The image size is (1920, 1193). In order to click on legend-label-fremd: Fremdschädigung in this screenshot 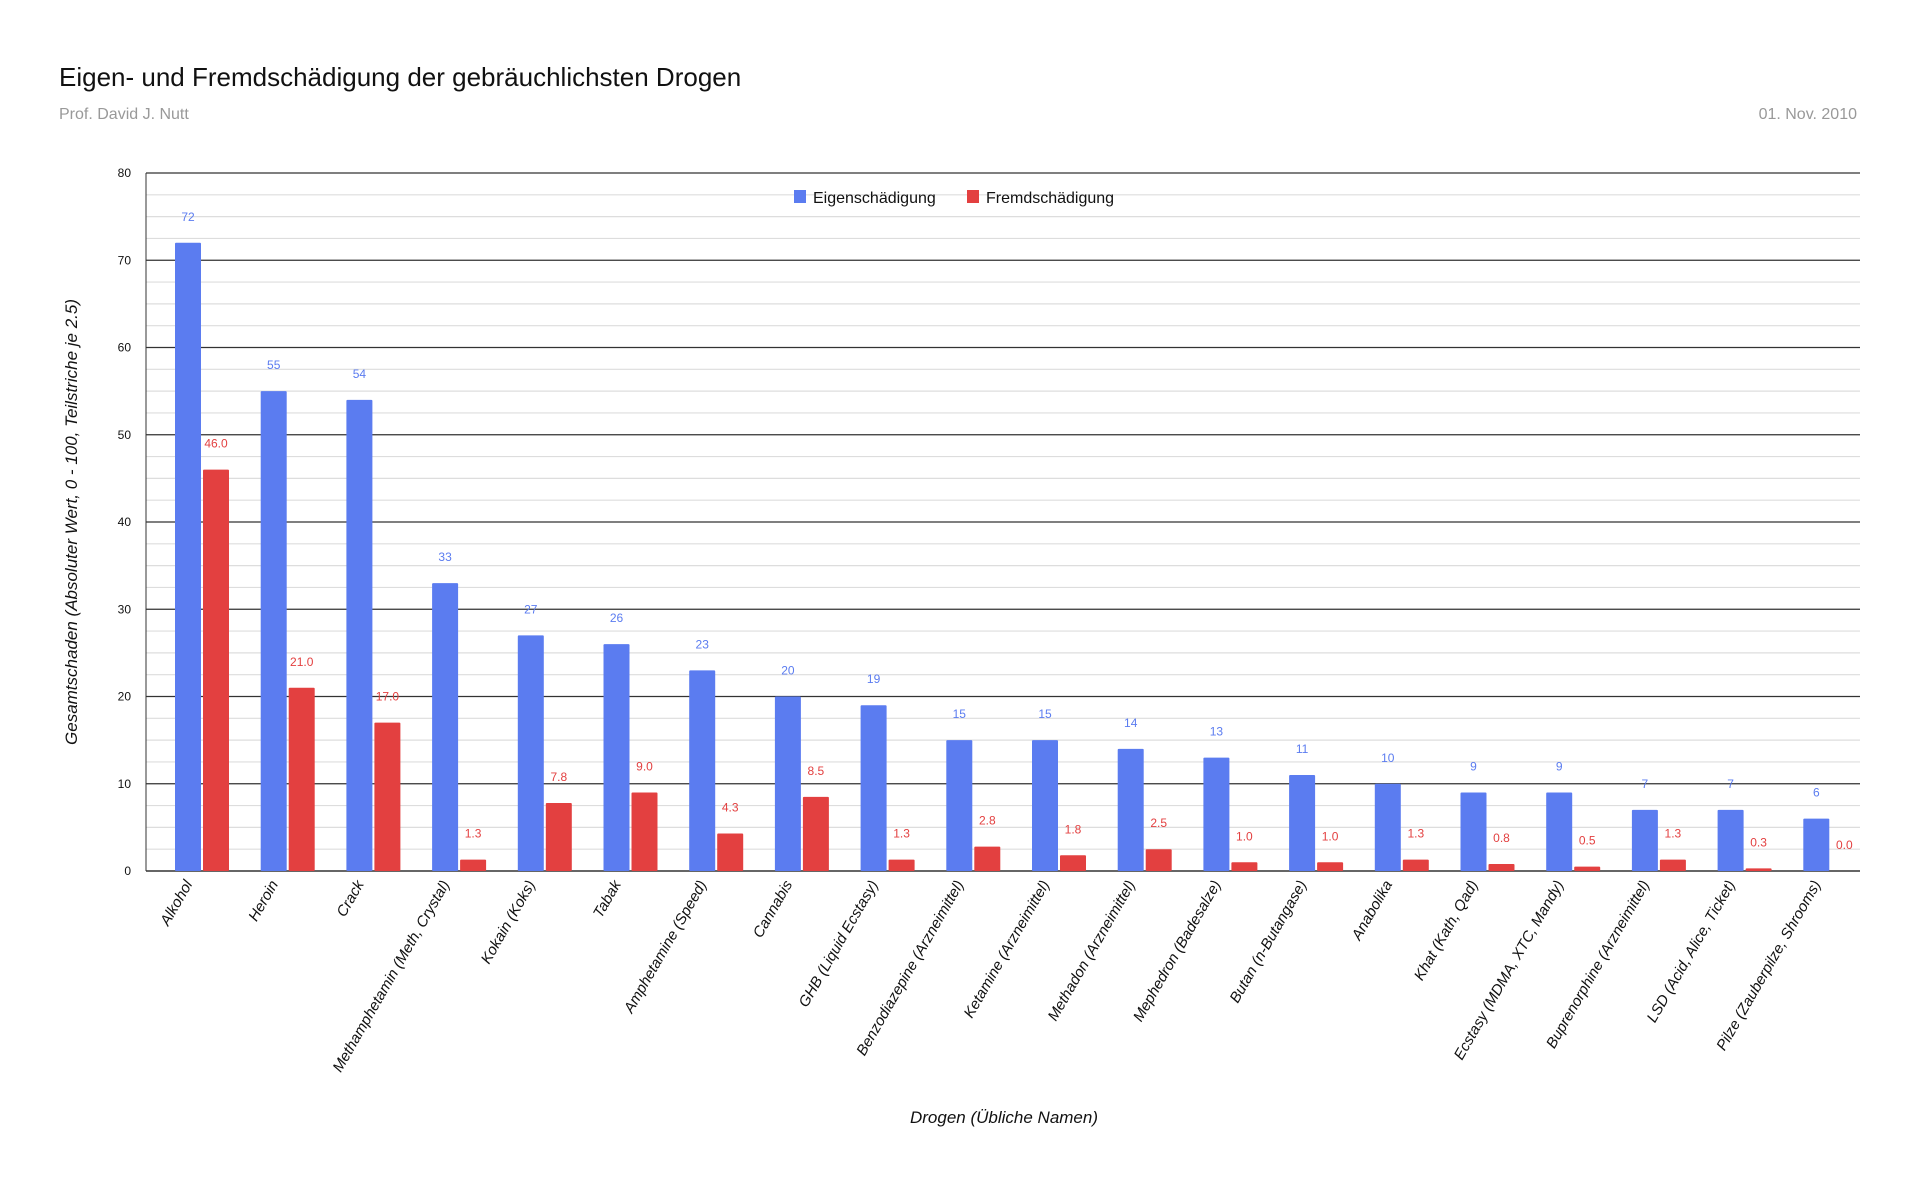, I will do `click(1050, 198)`.